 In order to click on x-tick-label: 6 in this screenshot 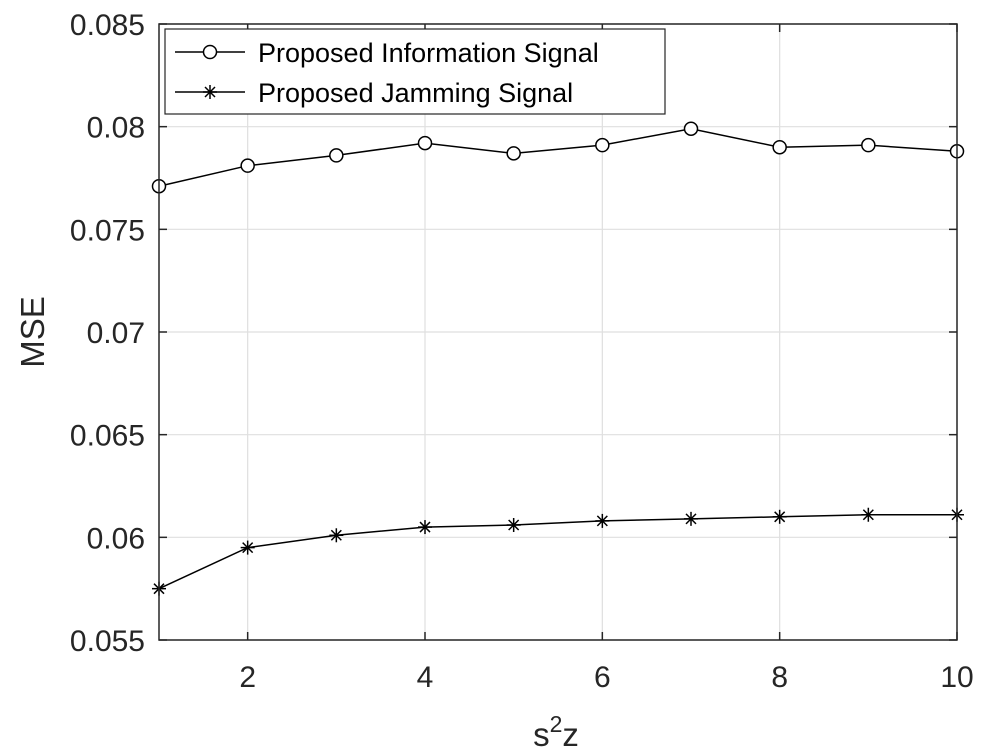, I will do `click(602, 677)`.